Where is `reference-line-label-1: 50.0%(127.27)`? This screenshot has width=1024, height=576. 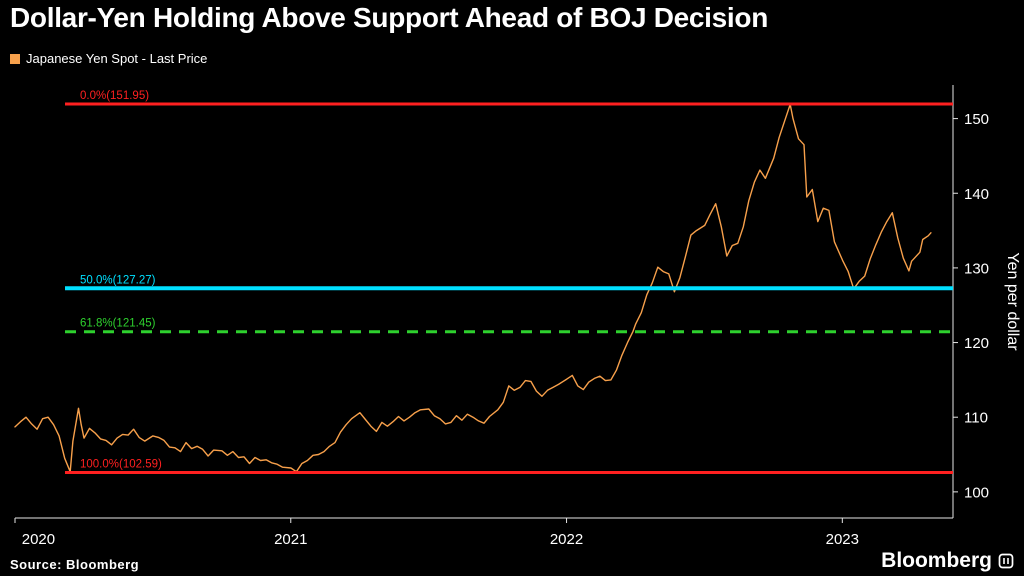
reference-line-label-1: 50.0%(127.27) is located at coordinates (118, 280).